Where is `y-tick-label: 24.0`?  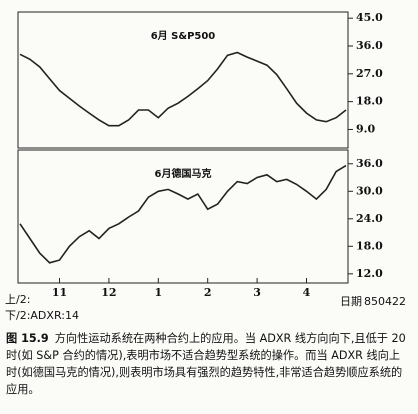
y-tick-label: 24.0 is located at coordinates (369, 218).